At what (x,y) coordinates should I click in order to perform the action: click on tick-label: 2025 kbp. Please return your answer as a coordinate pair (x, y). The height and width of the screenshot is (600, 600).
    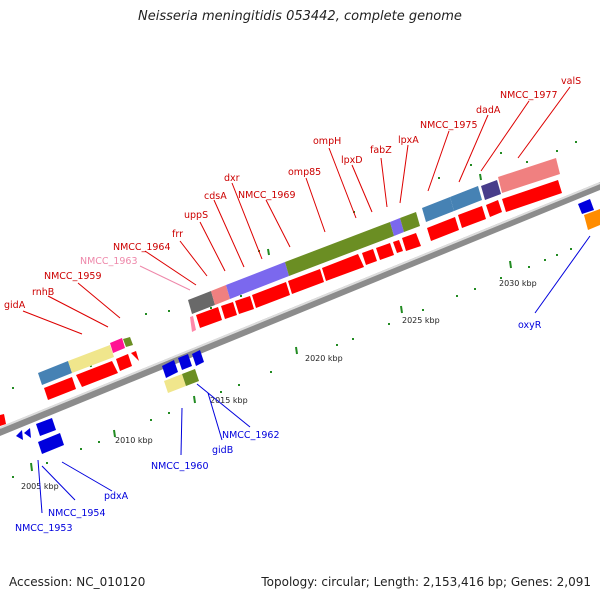
    Looking at the image, I should click on (421, 320).